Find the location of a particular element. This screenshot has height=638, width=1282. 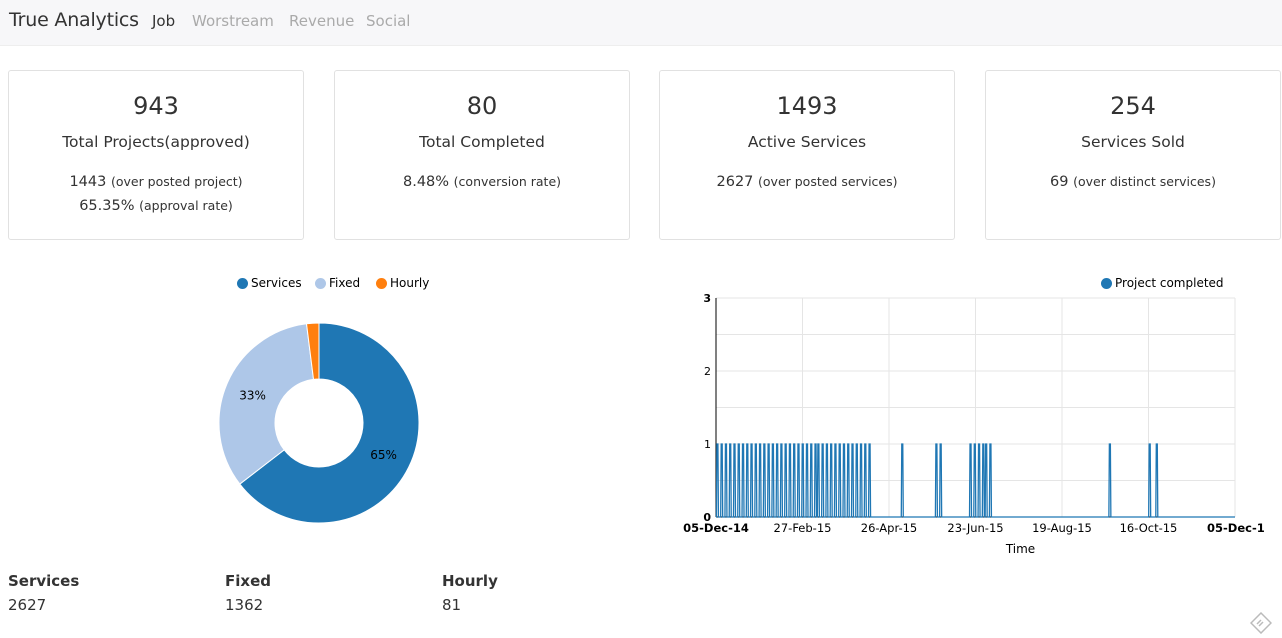

card-line: 65.35% (approval rate) is located at coordinates (156, 206).